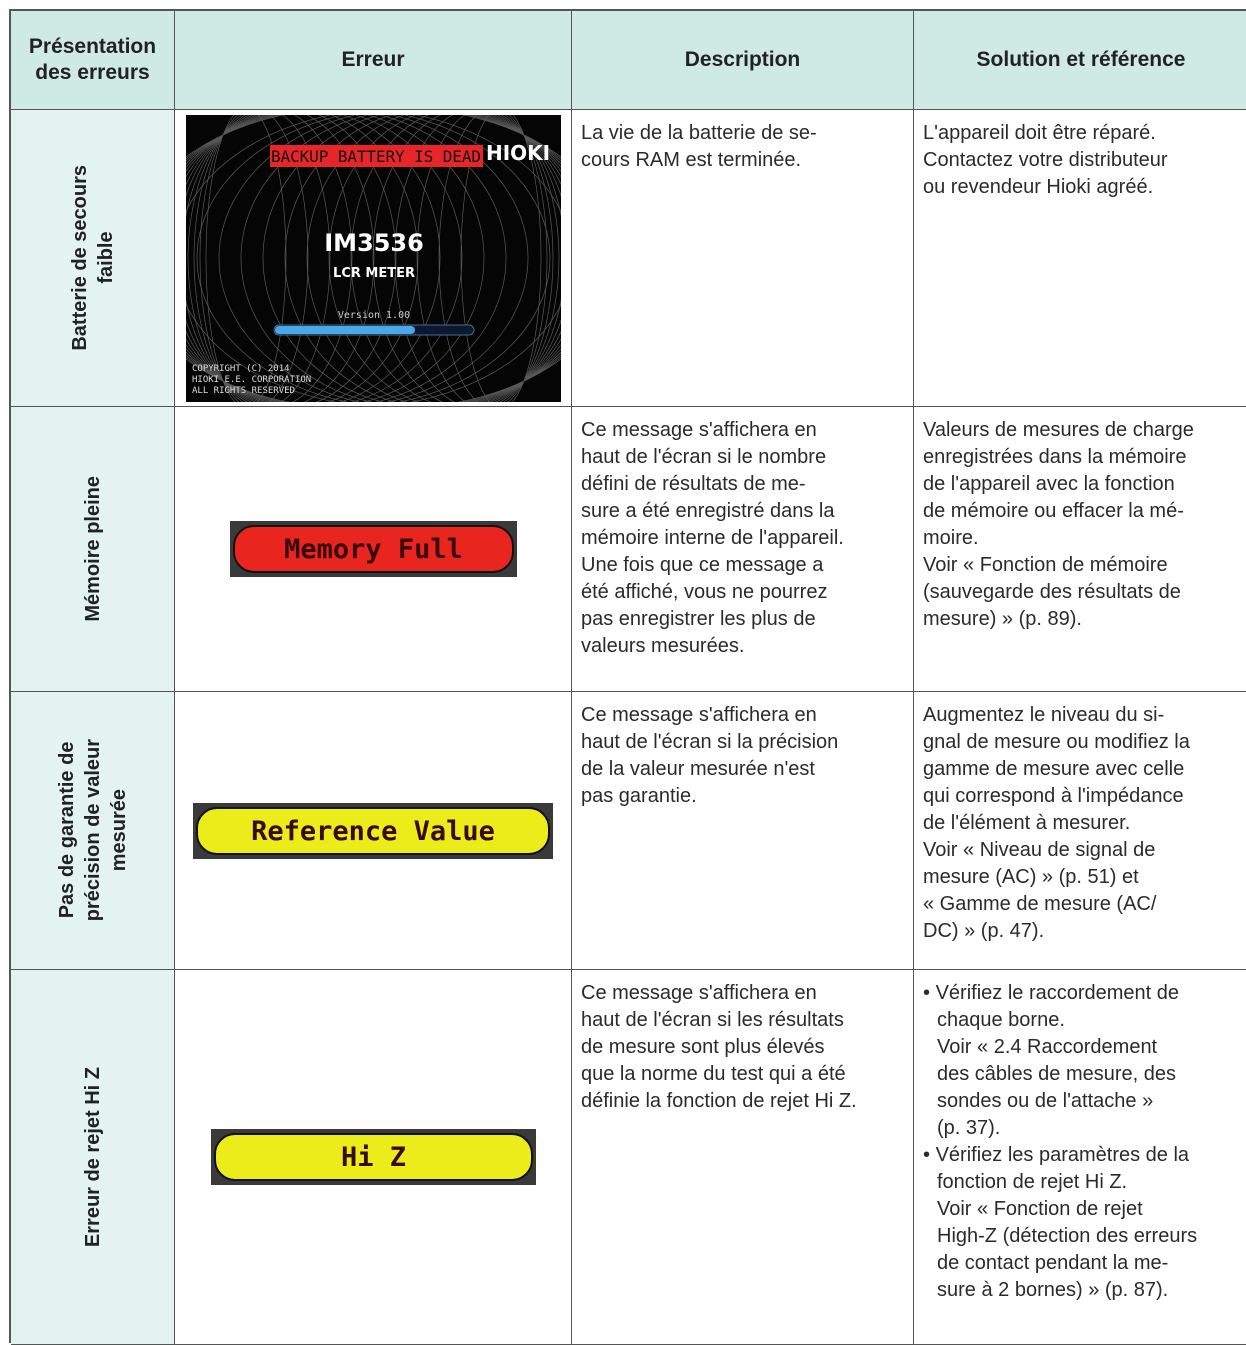  Describe the element at coordinates (1032, 1182) in the screenshot. I see `text-line: fonction de rejet Hi Z.` at that location.